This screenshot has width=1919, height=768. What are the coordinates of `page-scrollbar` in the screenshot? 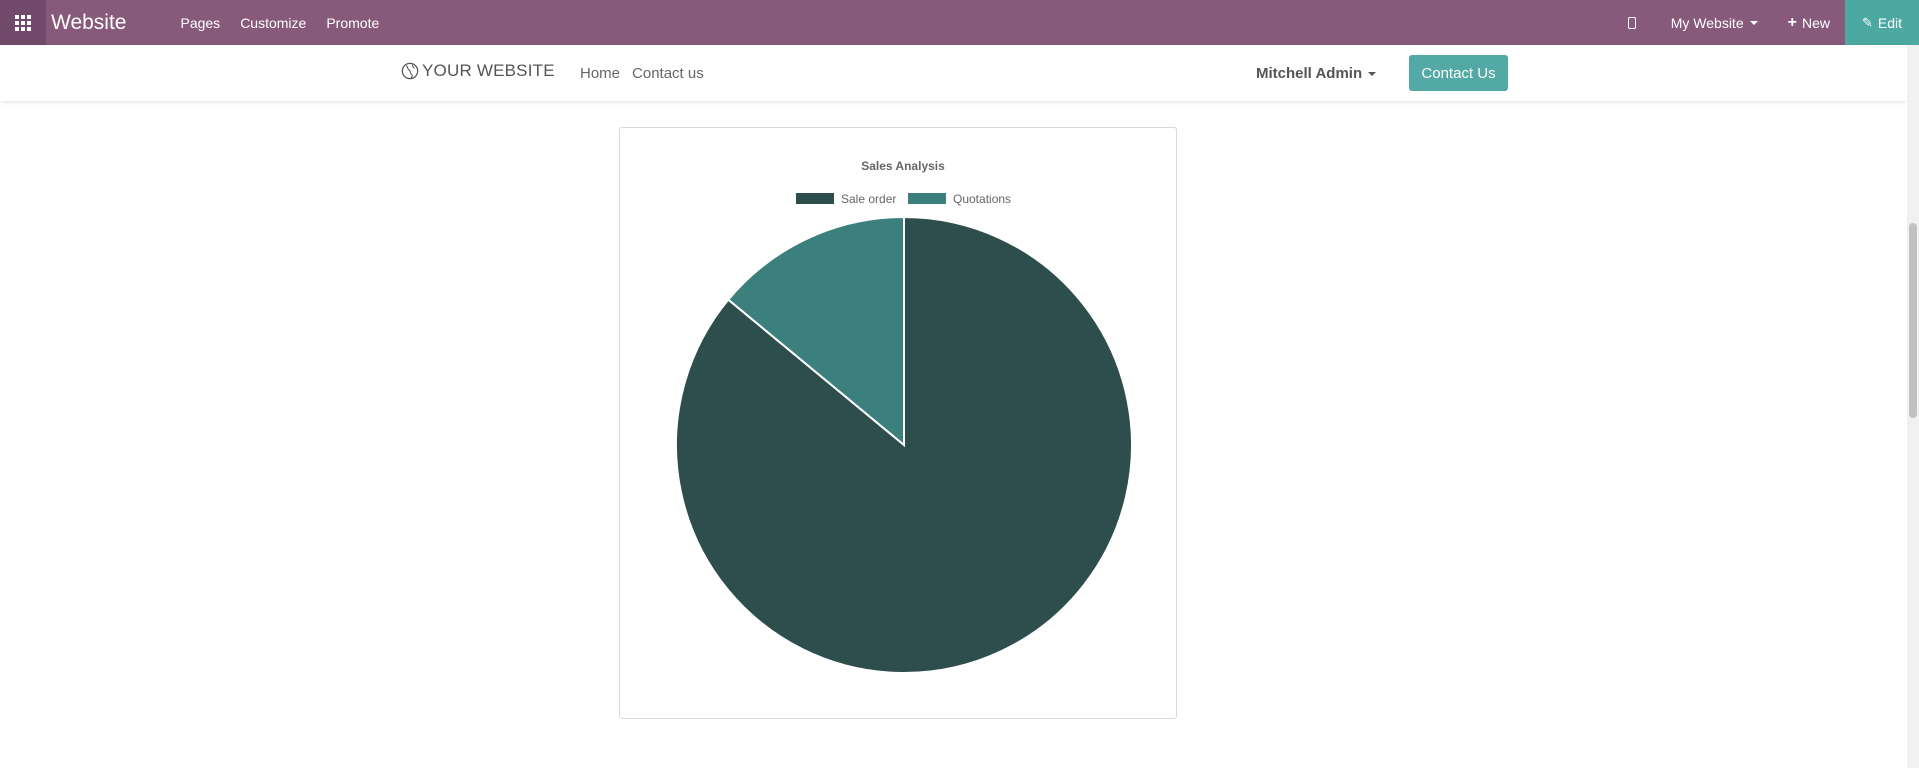 It's located at (1913, 406).